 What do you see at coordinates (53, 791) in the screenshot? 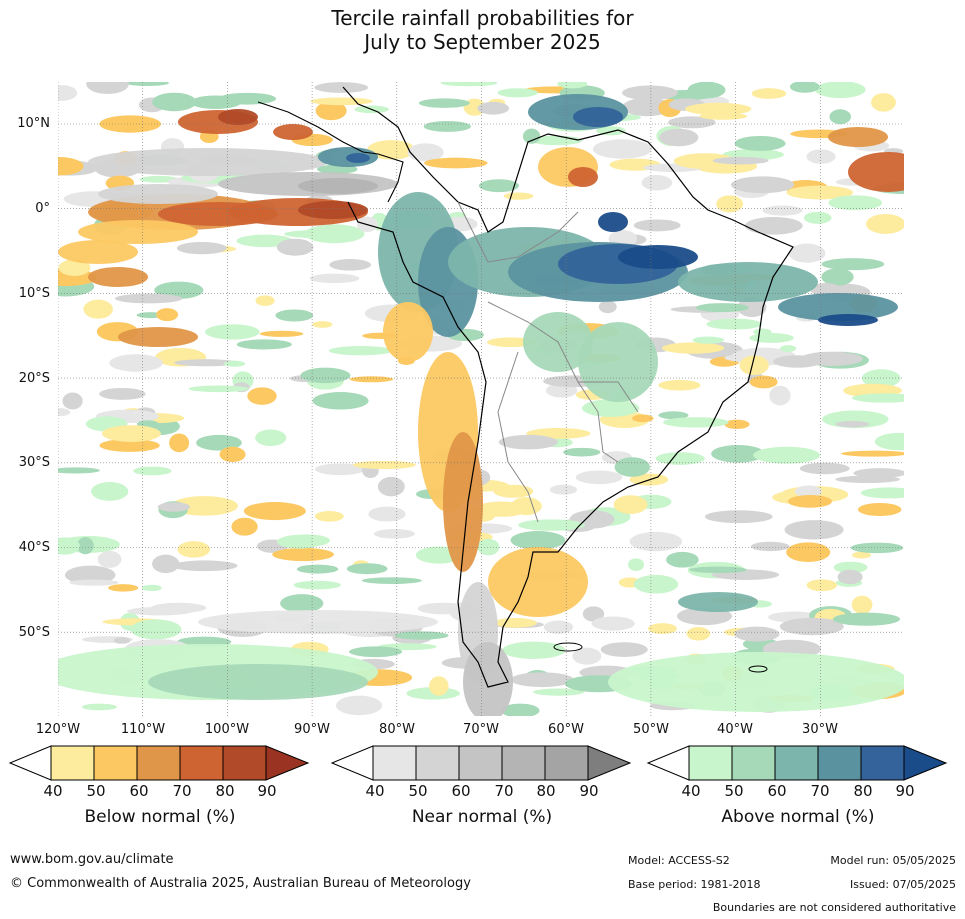
I see `below-tick-40: 40` at bounding box center [53, 791].